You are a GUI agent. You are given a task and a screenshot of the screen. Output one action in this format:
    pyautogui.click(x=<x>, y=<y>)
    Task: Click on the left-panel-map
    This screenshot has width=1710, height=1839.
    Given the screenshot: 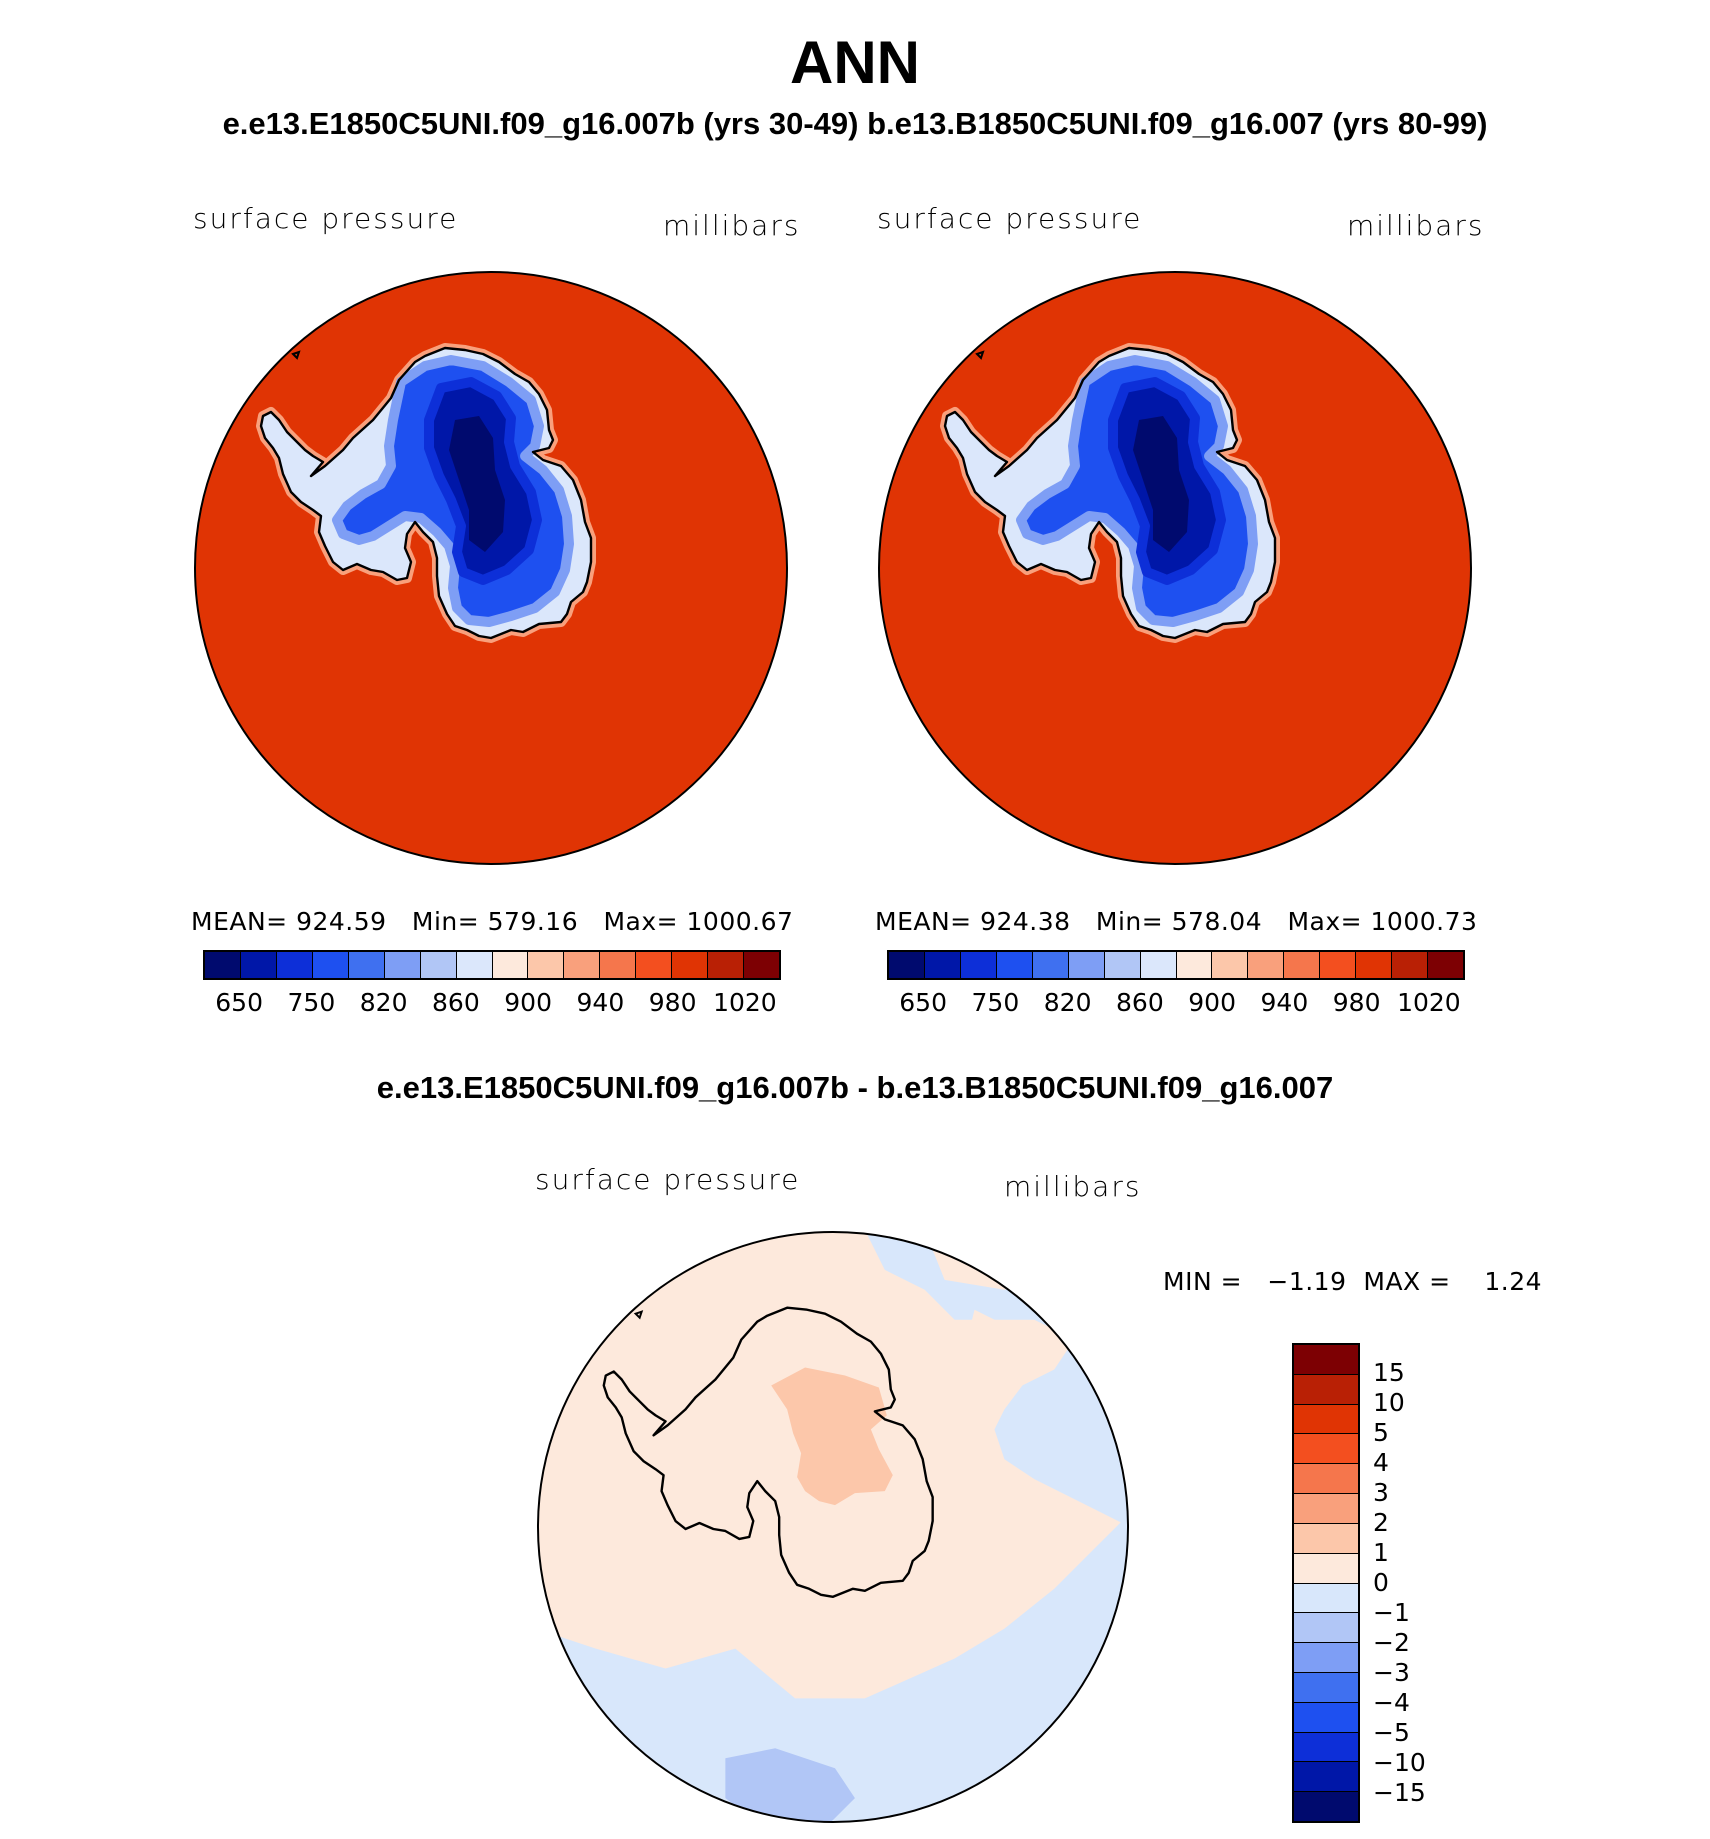 What is the action you would take?
    pyautogui.click(x=491, y=568)
    